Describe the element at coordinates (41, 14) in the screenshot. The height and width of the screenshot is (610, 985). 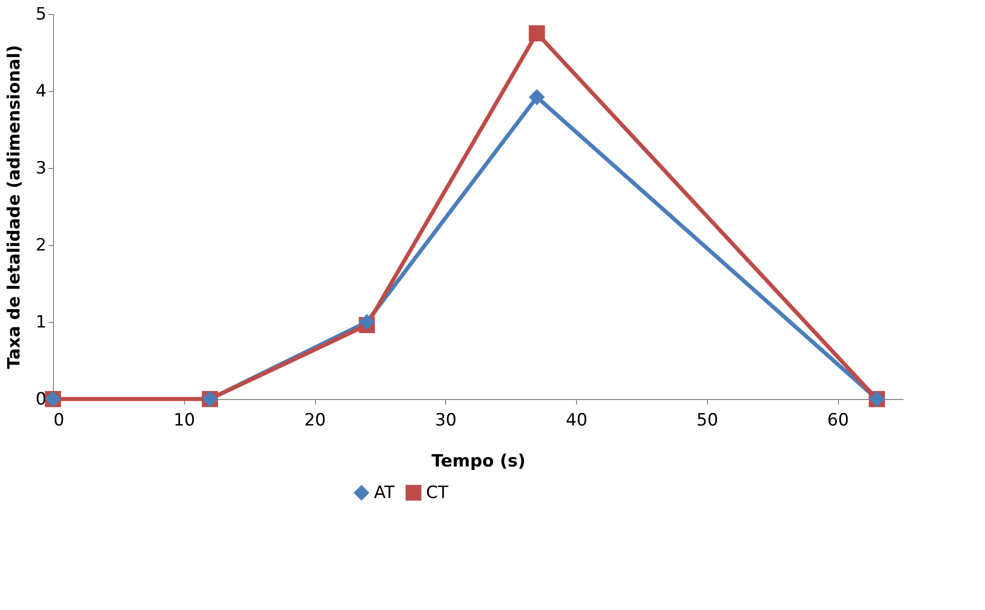
I see `y-tick-label: 5` at that location.